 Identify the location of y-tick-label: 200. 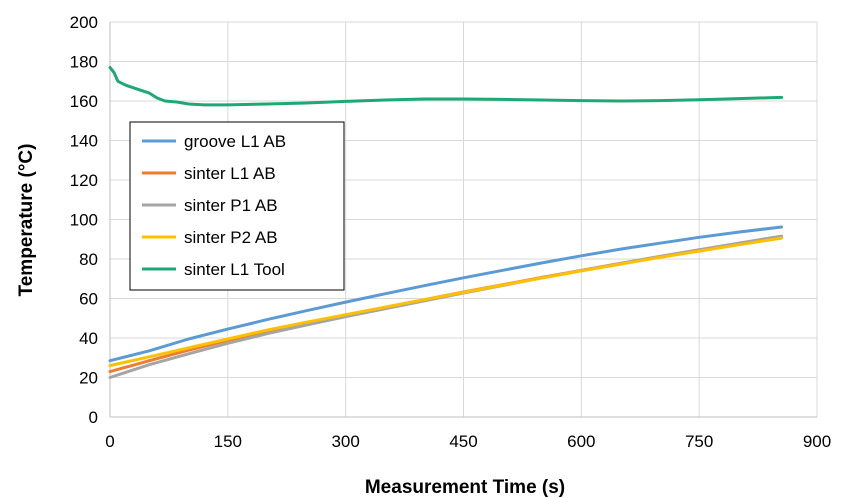
(84, 22).